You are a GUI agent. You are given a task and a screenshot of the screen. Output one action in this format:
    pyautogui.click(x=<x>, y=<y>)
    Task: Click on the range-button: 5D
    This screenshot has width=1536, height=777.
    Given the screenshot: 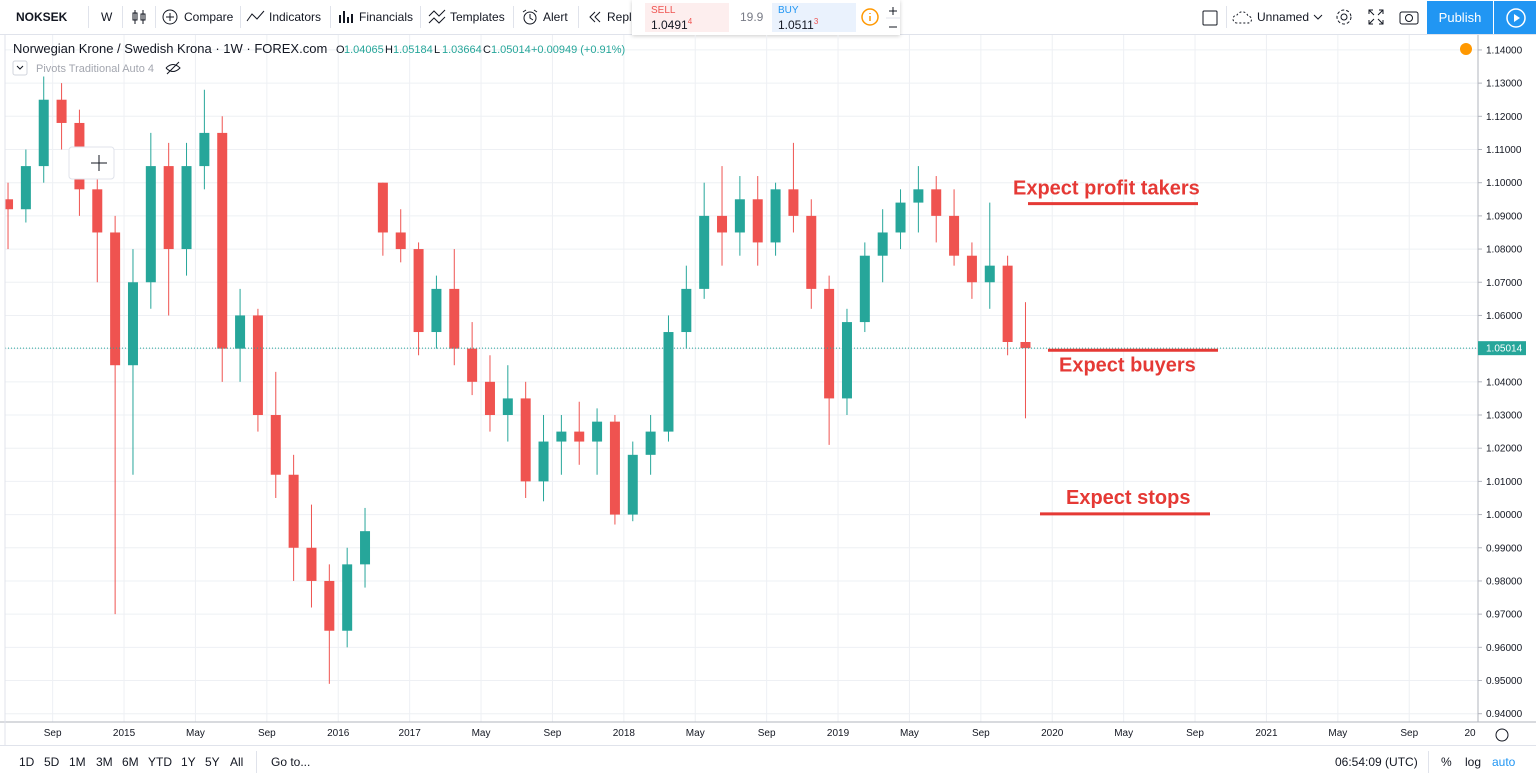 What is the action you would take?
    pyautogui.click(x=52, y=762)
    